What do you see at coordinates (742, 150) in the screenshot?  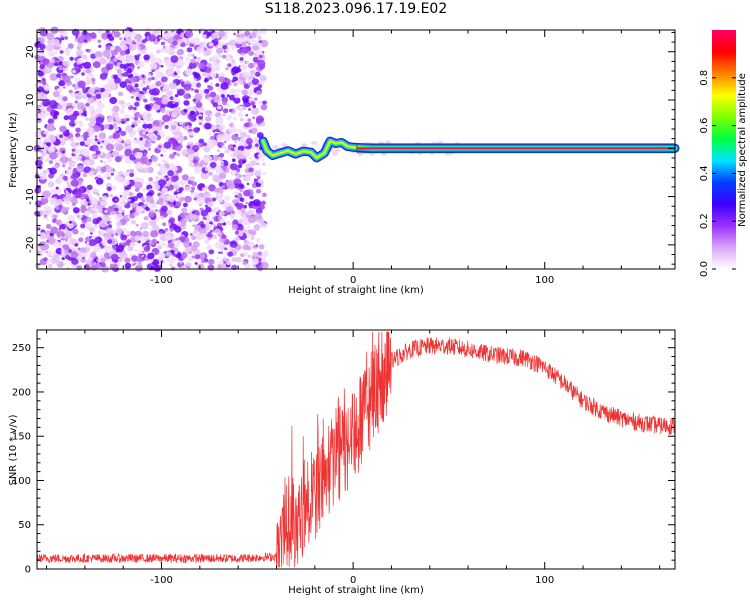 I see `colorbar-label: Normalized spectral amplitude` at bounding box center [742, 150].